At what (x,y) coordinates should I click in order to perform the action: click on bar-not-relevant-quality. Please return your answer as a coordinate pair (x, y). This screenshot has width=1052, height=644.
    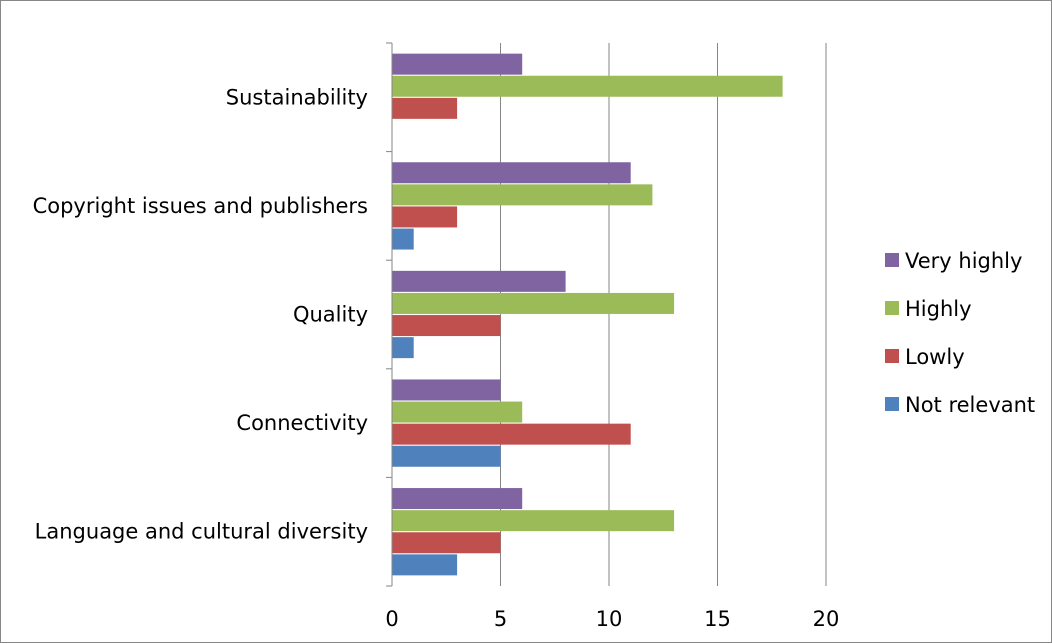
    Looking at the image, I should click on (403, 348).